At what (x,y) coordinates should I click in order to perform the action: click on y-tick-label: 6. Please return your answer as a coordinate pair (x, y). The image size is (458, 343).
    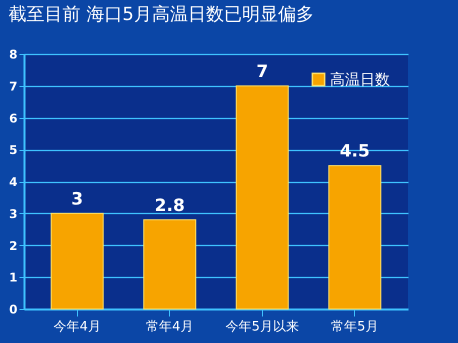
    Looking at the image, I should click on (13, 118).